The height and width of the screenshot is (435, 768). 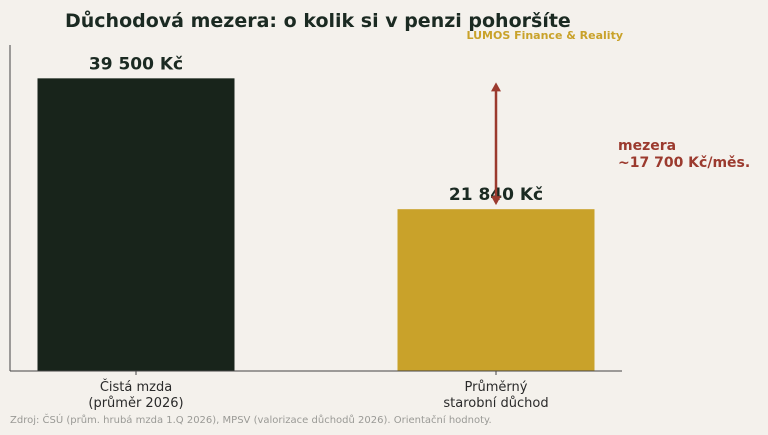 What do you see at coordinates (136, 387) in the screenshot?
I see `x-tick-label-0-0: Čistá mzda` at bounding box center [136, 387].